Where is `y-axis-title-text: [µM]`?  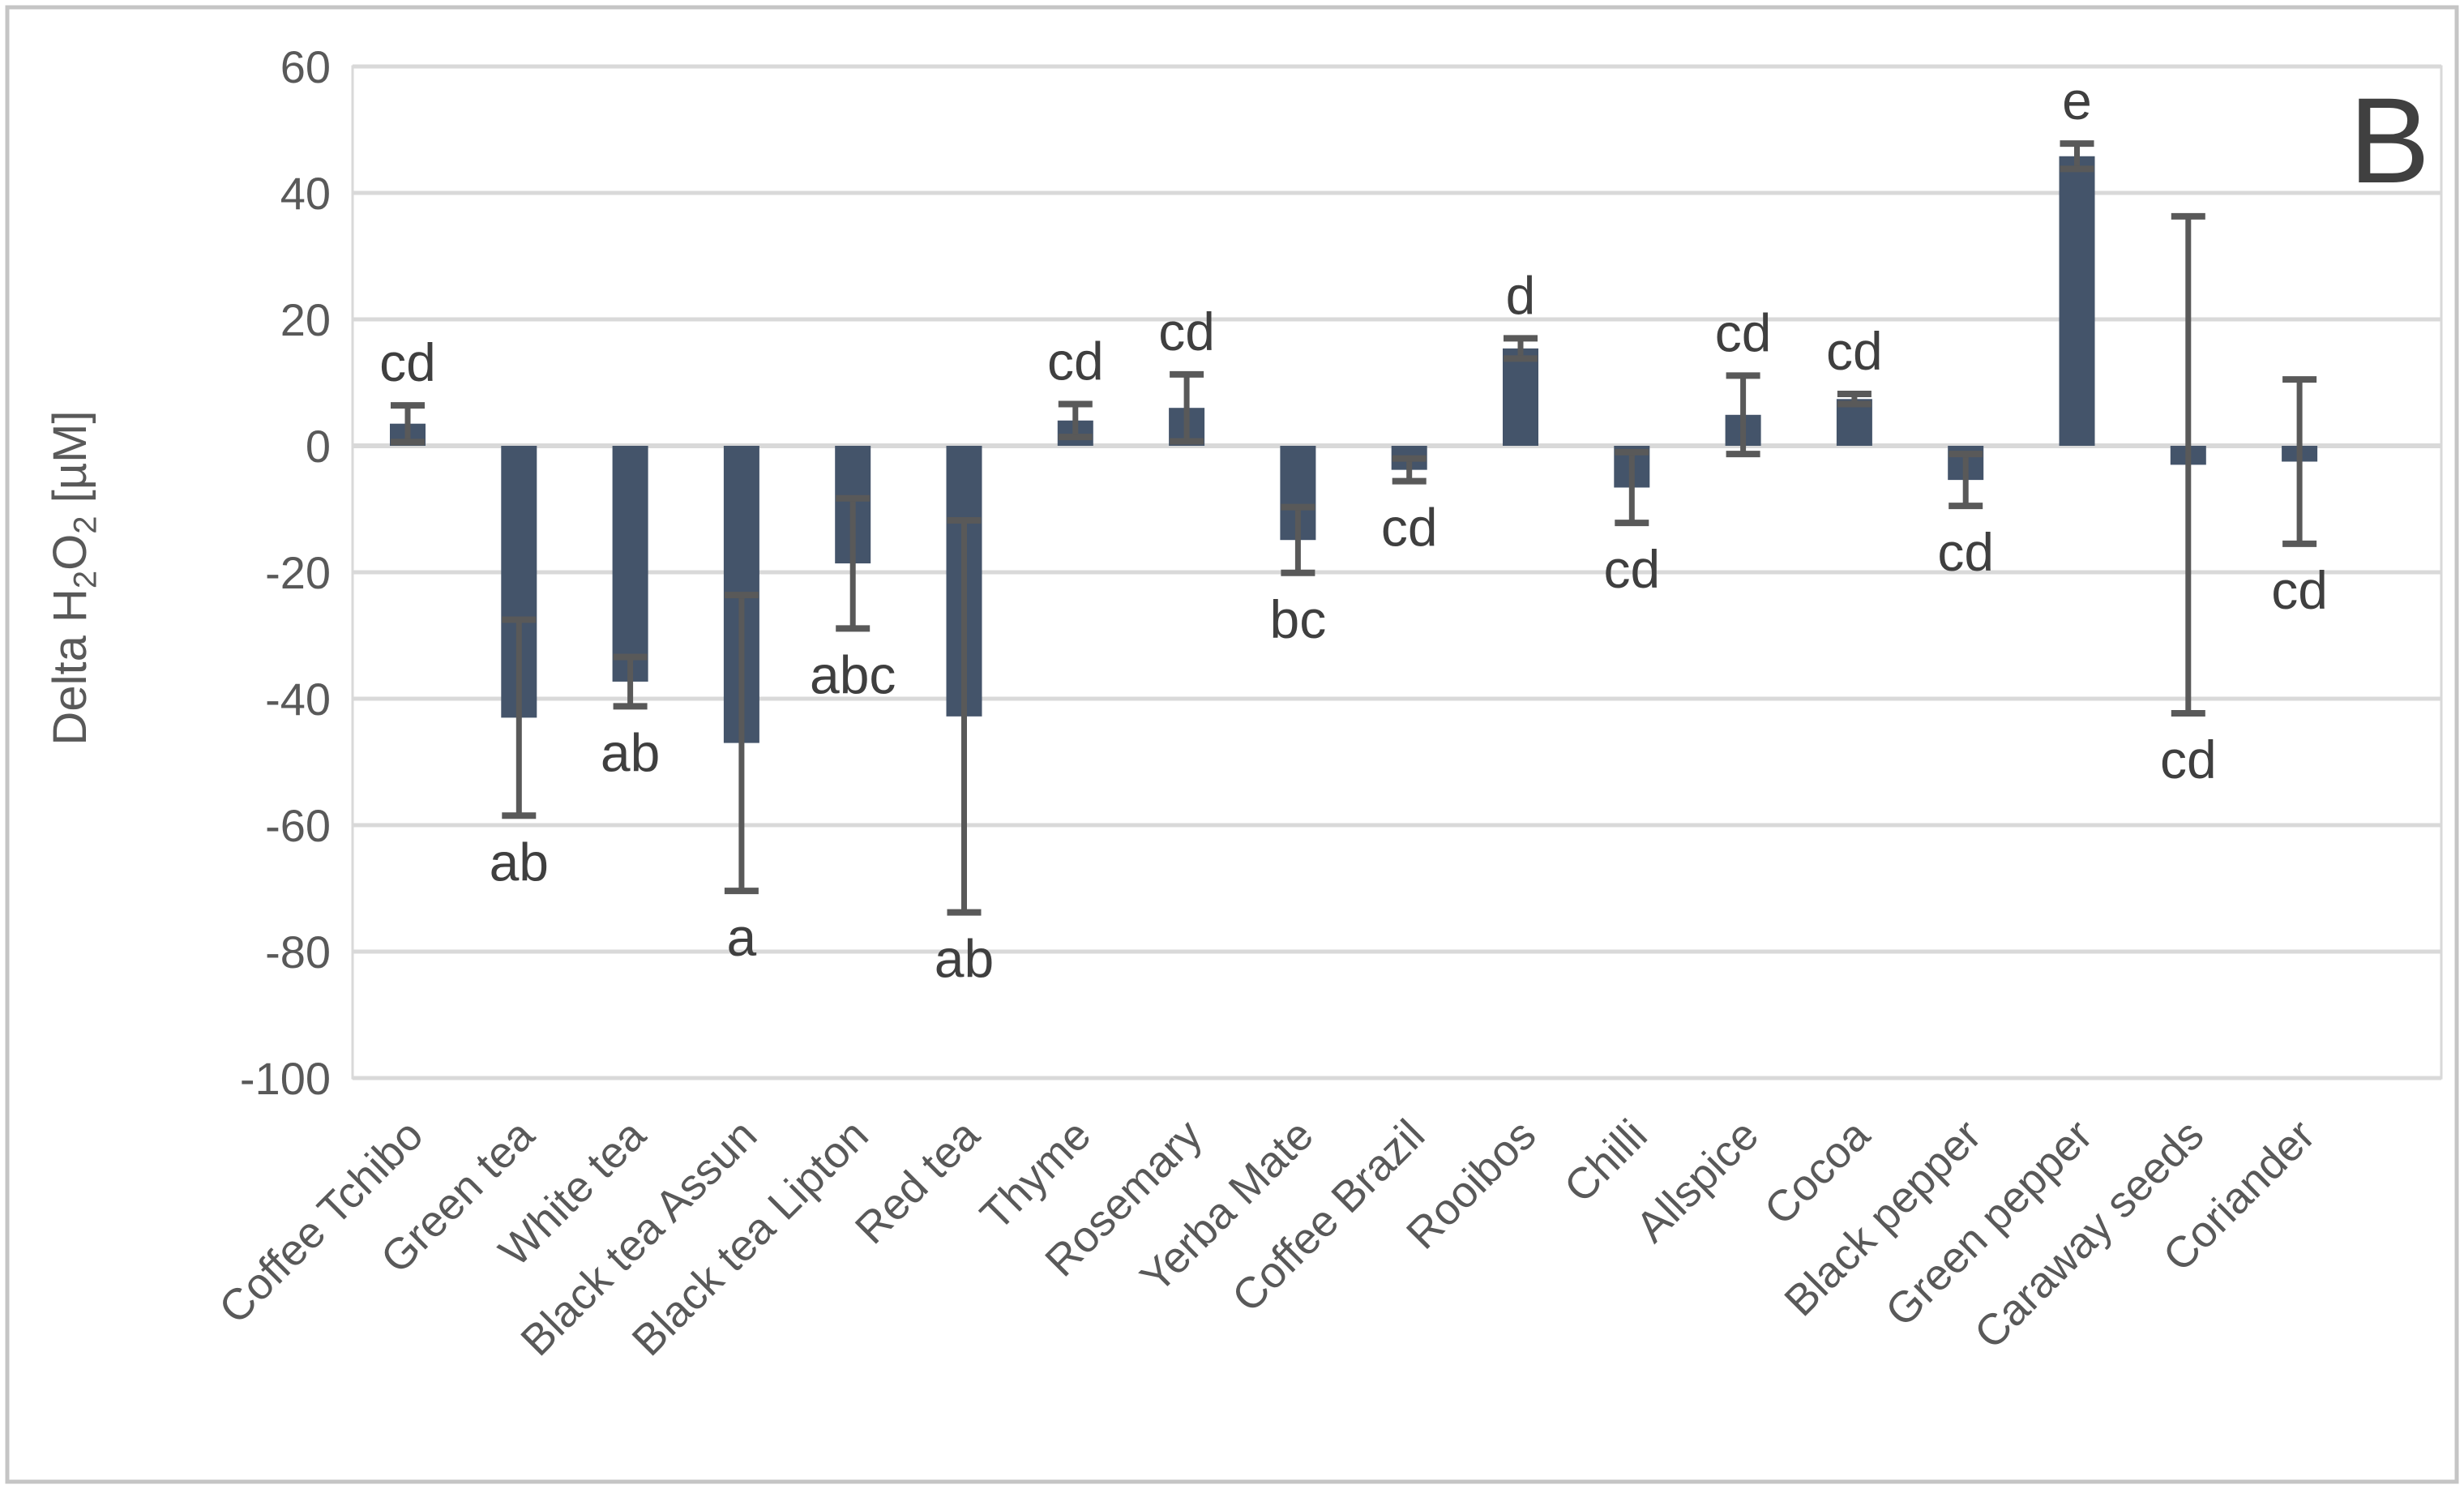 y-axis-title-text: [µM] is located at coordinates (70, 463).